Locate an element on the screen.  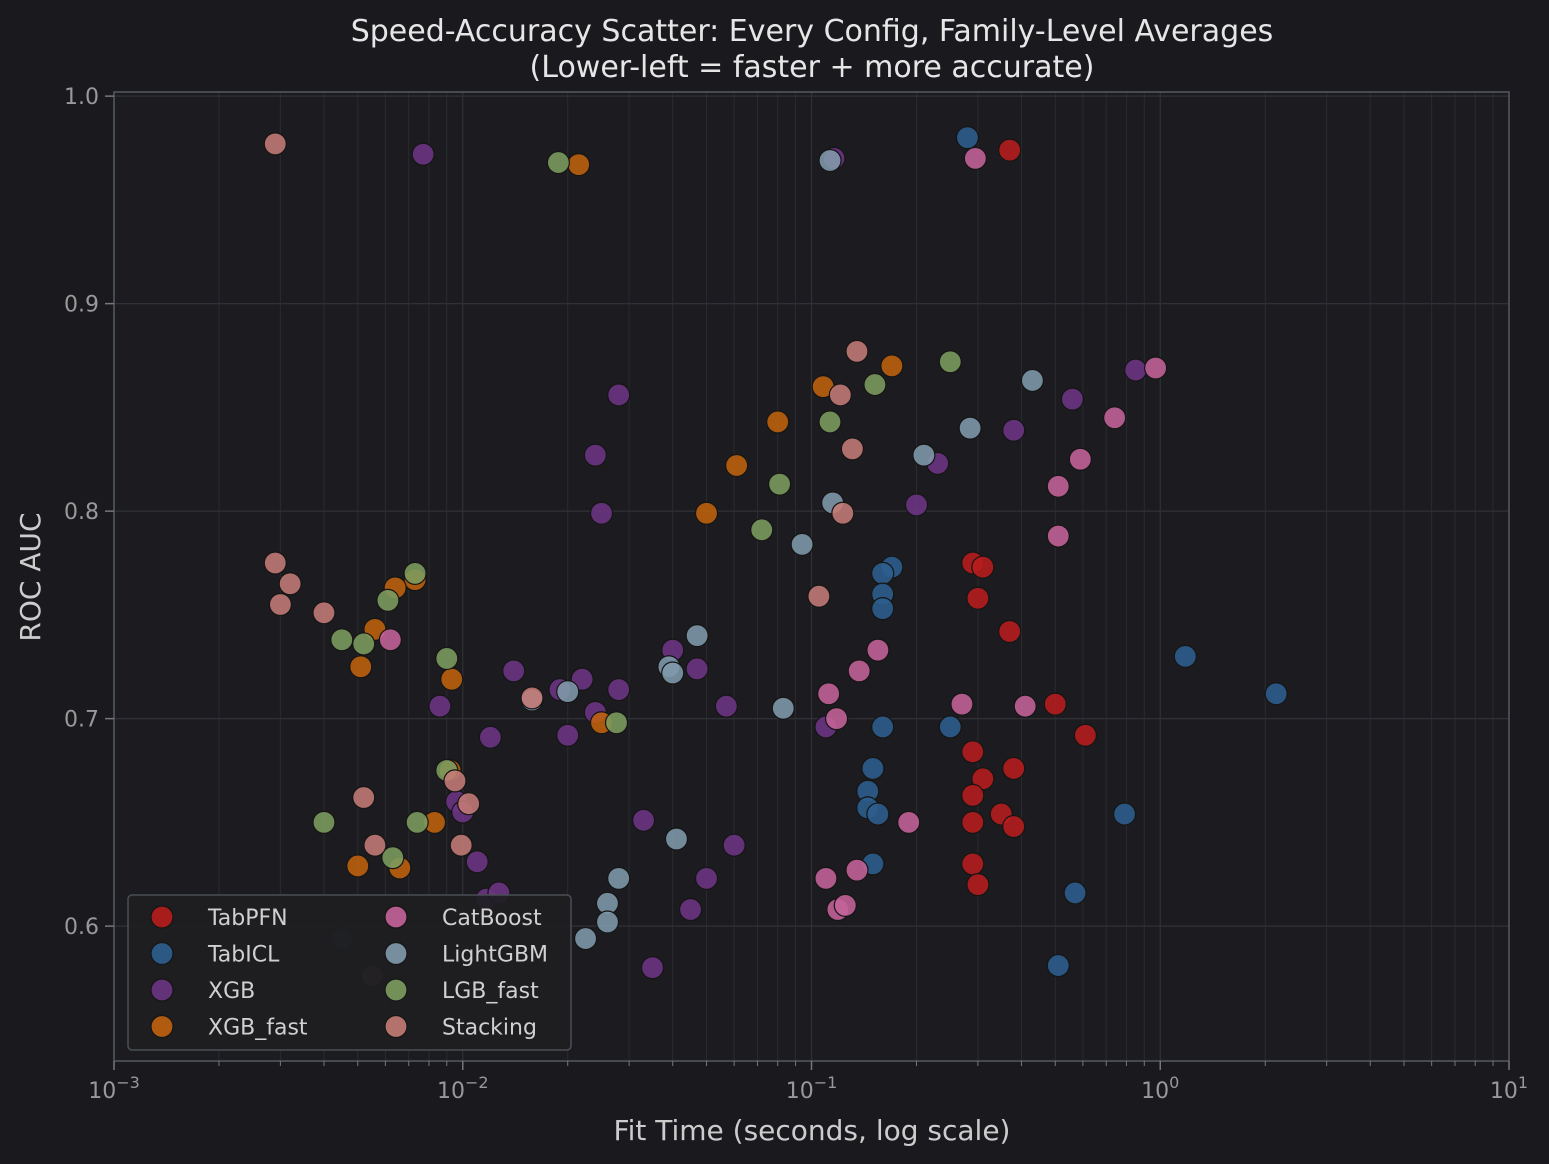
y-tick-label: 0.6 is located at coordinates (81, 927).